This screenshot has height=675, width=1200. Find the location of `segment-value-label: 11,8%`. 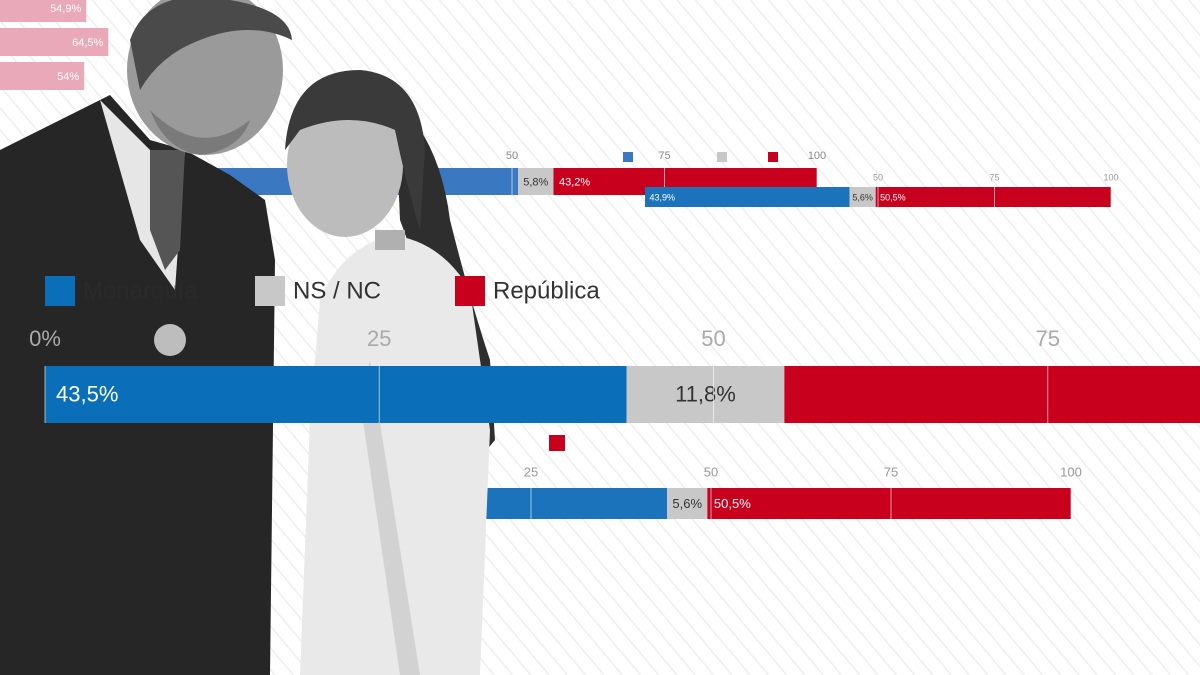

segment-value-label: 11,8% is located at coordinates (705, 393).